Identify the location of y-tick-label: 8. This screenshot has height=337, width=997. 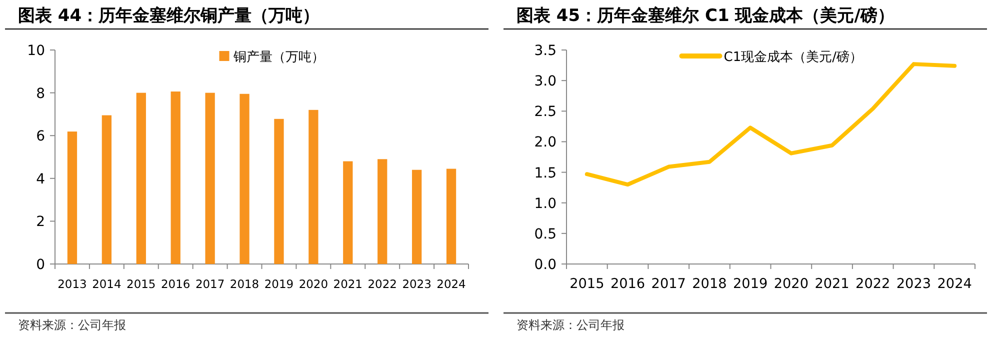
(40, 94).